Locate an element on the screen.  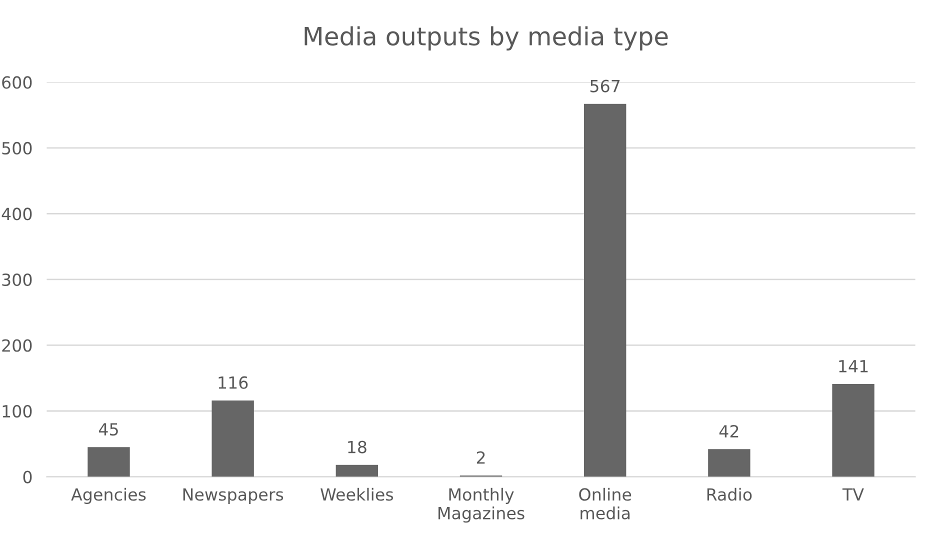
chart-title: Media outputs by media type is located at coordinates (486, 38).